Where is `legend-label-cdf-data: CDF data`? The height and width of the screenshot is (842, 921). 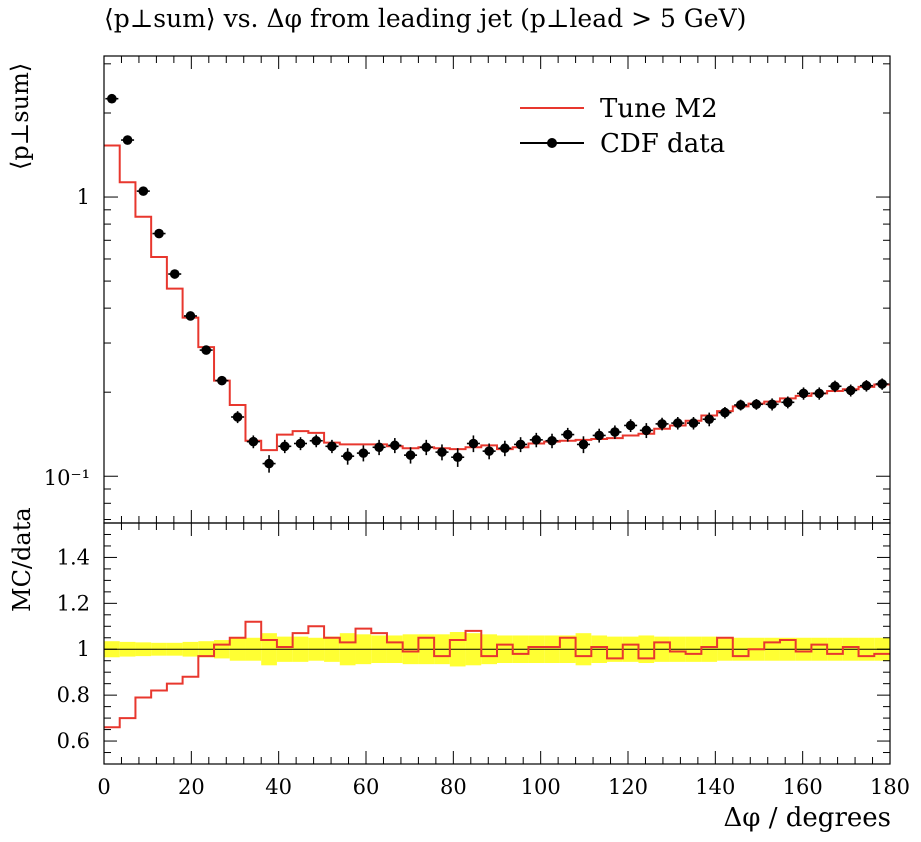
legend-label-cdf-data: CDF data is located at coordinates (662, 144).